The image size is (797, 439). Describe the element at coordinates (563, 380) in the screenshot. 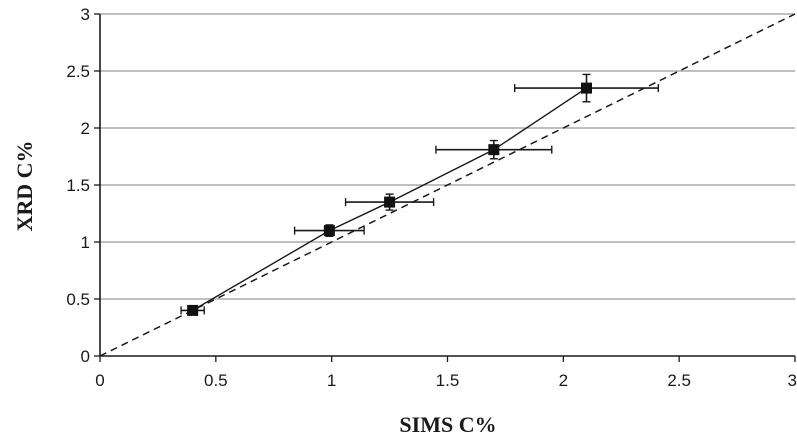

I see `x-tick-label: 2` at that location.